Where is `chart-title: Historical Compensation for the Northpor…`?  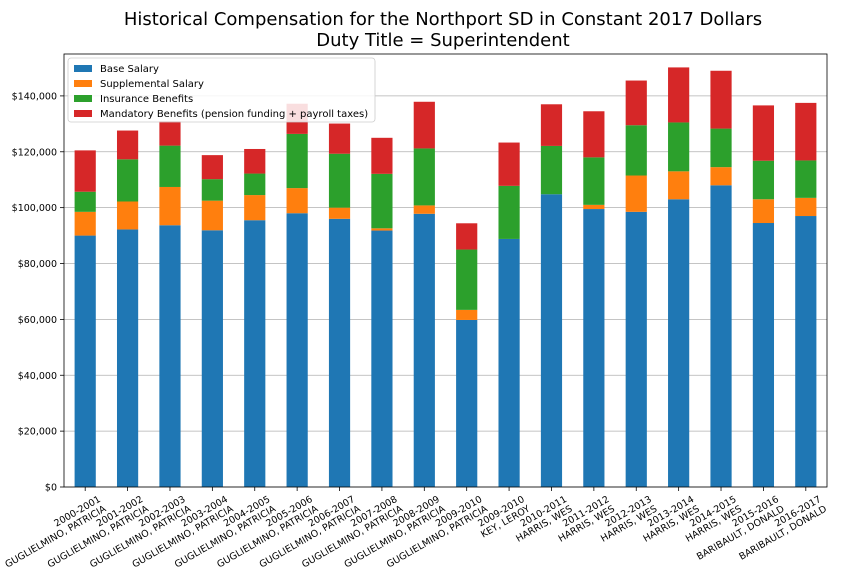
chart-title: Historical Compensation for the Northpor… is located at coordinates (443, 19).